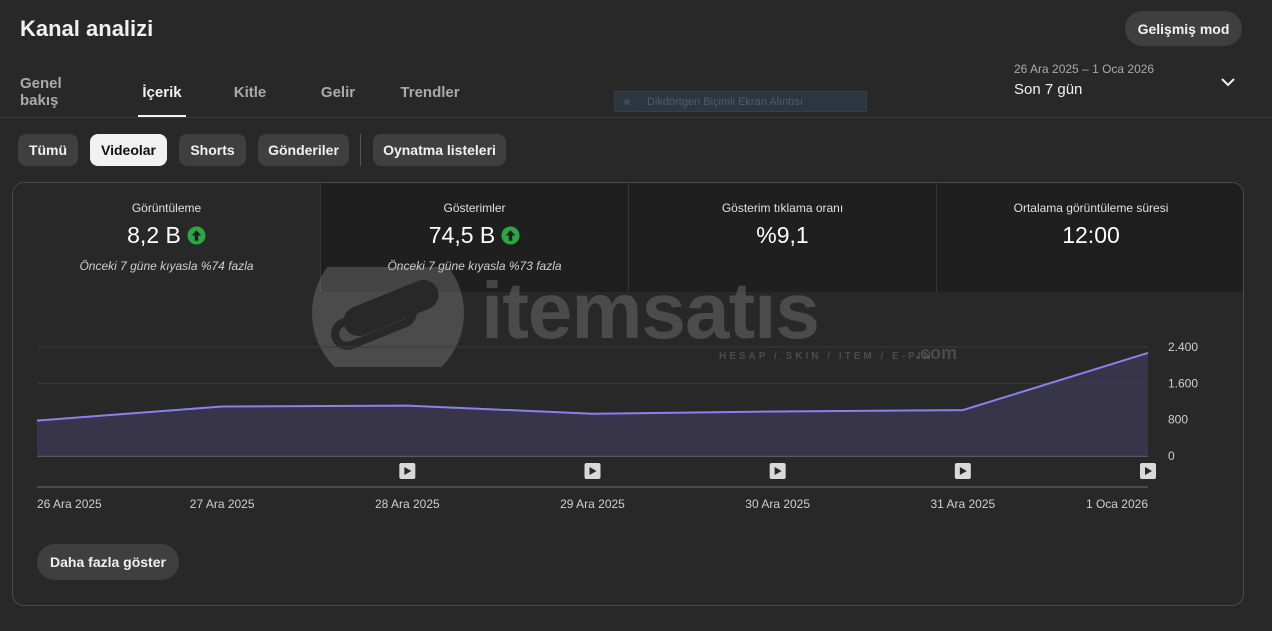 The image size is (1272, 631). What do you see at coordinates (1183, 347) in the screenshot?
I see `y-tick-label: 2.400` at bounding box center [1183, 347].